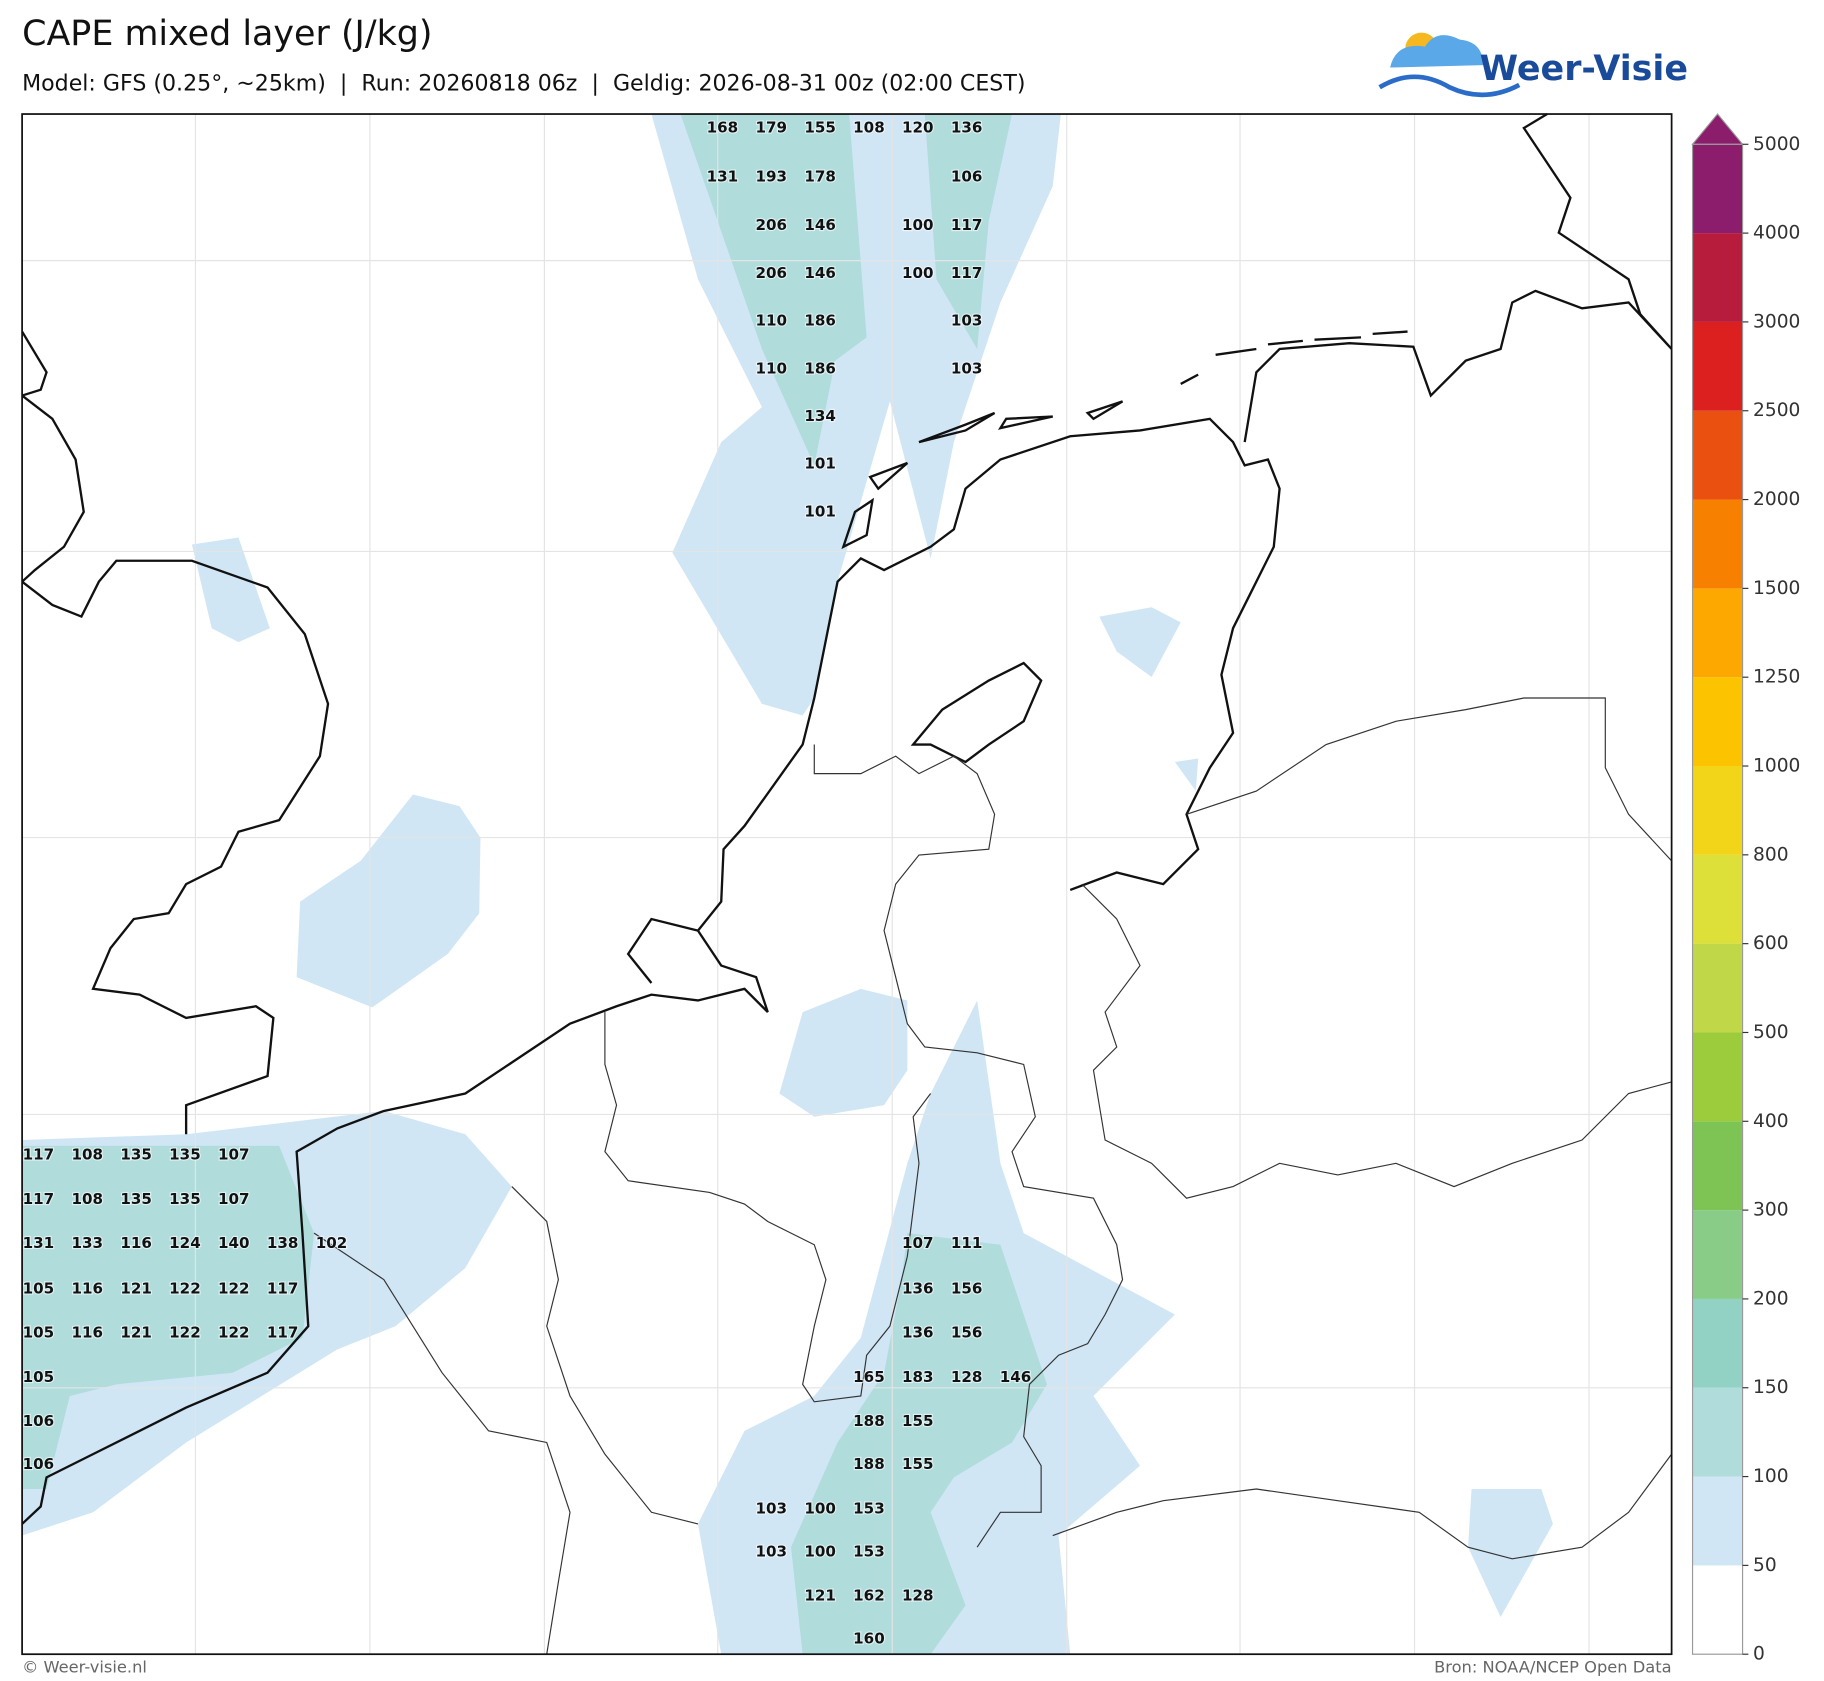  I want to click on logo-cloud, so click(1437, 51).